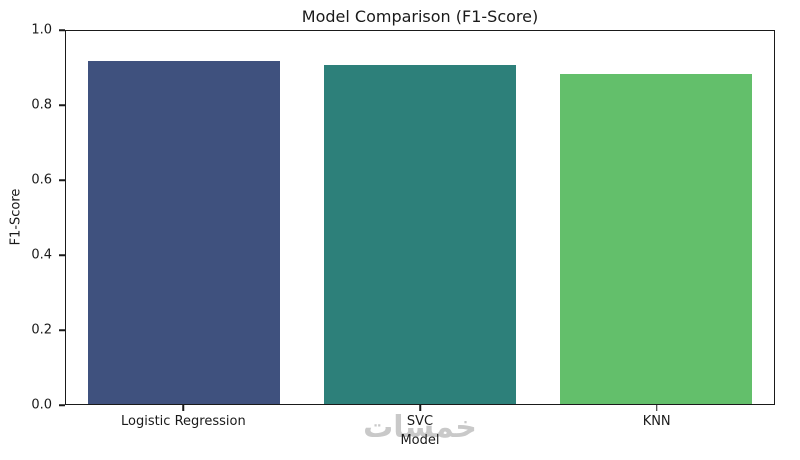 Image resolution: width=800 pixels, height=460 pixels. What do you see at coordinates (41, 255) in the screenshot?
I see `y-tick-label: 0.4` at bounding box center [41, 255].